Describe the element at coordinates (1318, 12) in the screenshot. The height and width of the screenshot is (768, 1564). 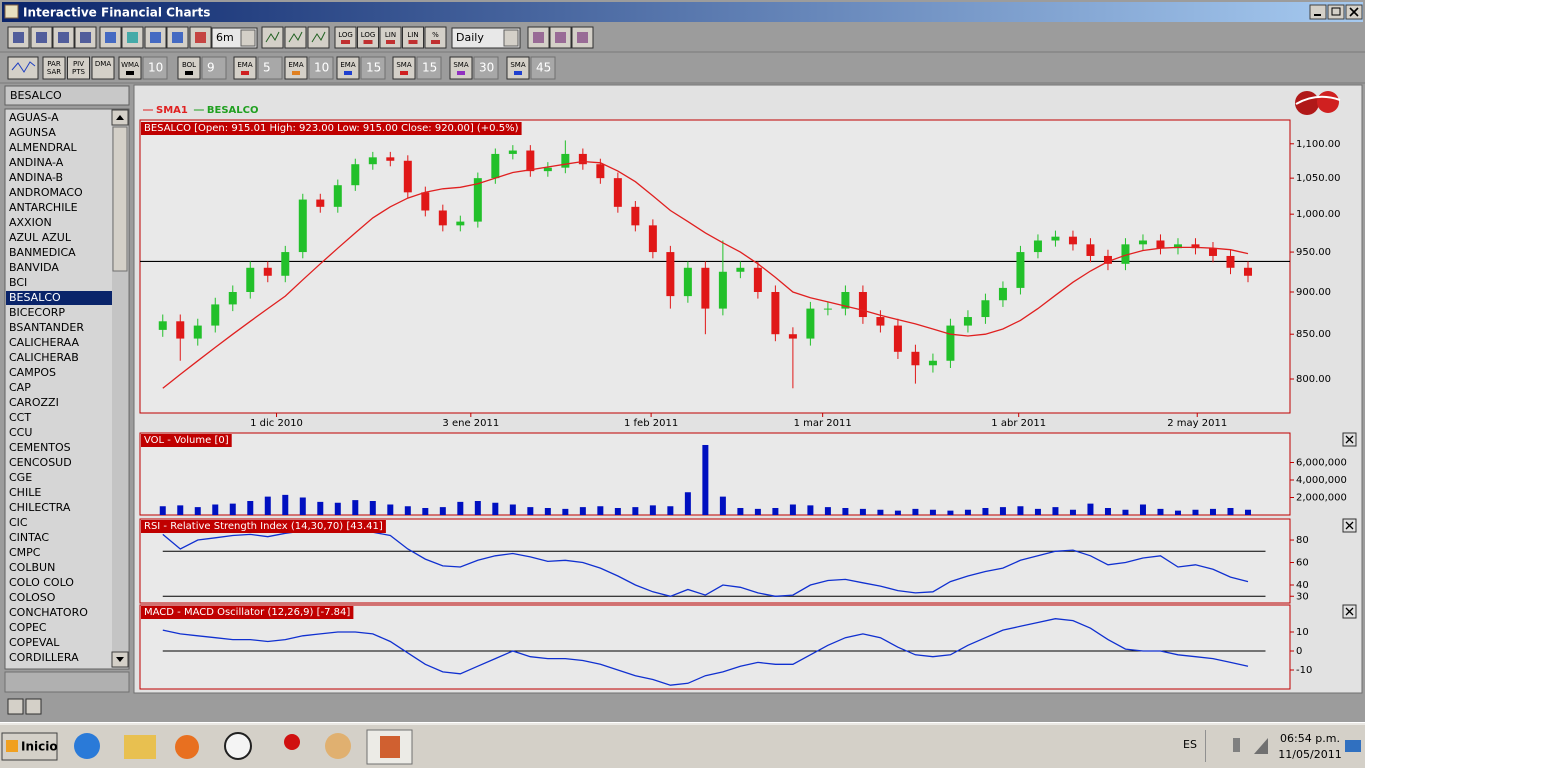
I see `minimize-button` at that location.